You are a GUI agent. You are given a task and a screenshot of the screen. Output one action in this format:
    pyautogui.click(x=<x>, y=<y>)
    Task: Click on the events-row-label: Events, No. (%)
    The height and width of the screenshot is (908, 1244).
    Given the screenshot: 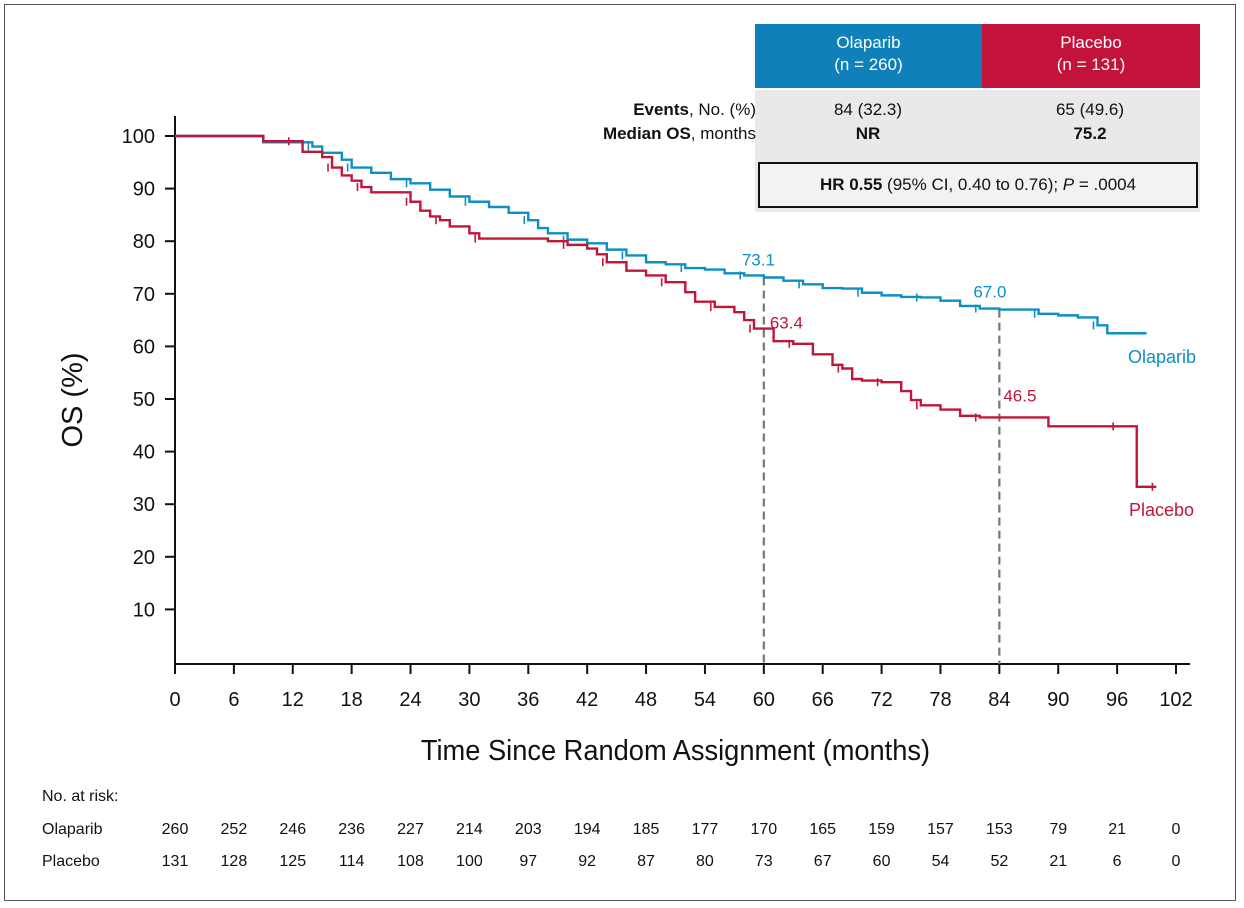 What is the action you would take?
    pyautogui.click(x=694, y=110)
    